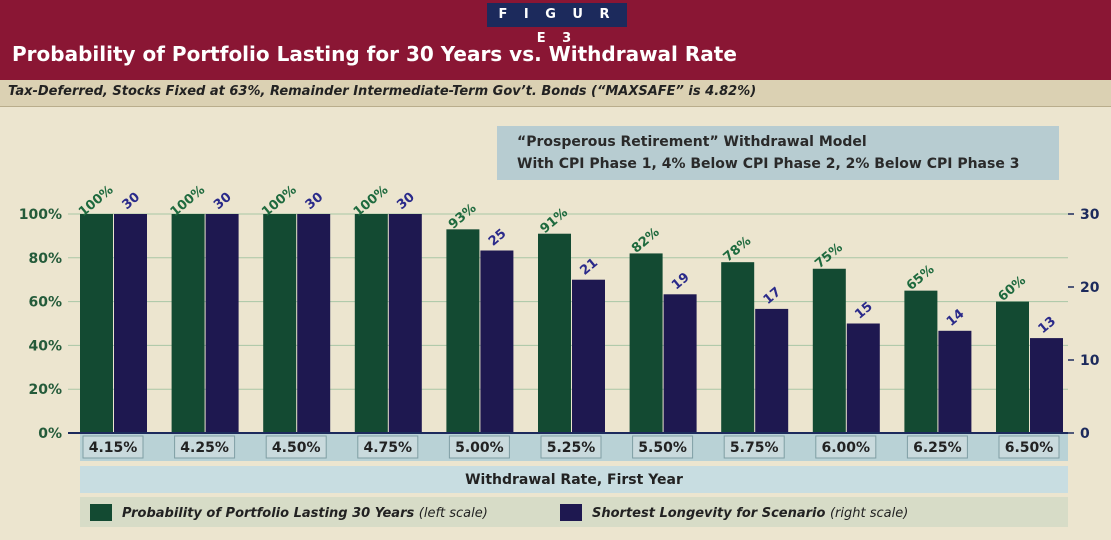 The image size is (1111, 540). What do you see at coordinates (1012, 288) in the screenshot?
I see `data-label-probability: 60%` at bounding box center [1012, 288].